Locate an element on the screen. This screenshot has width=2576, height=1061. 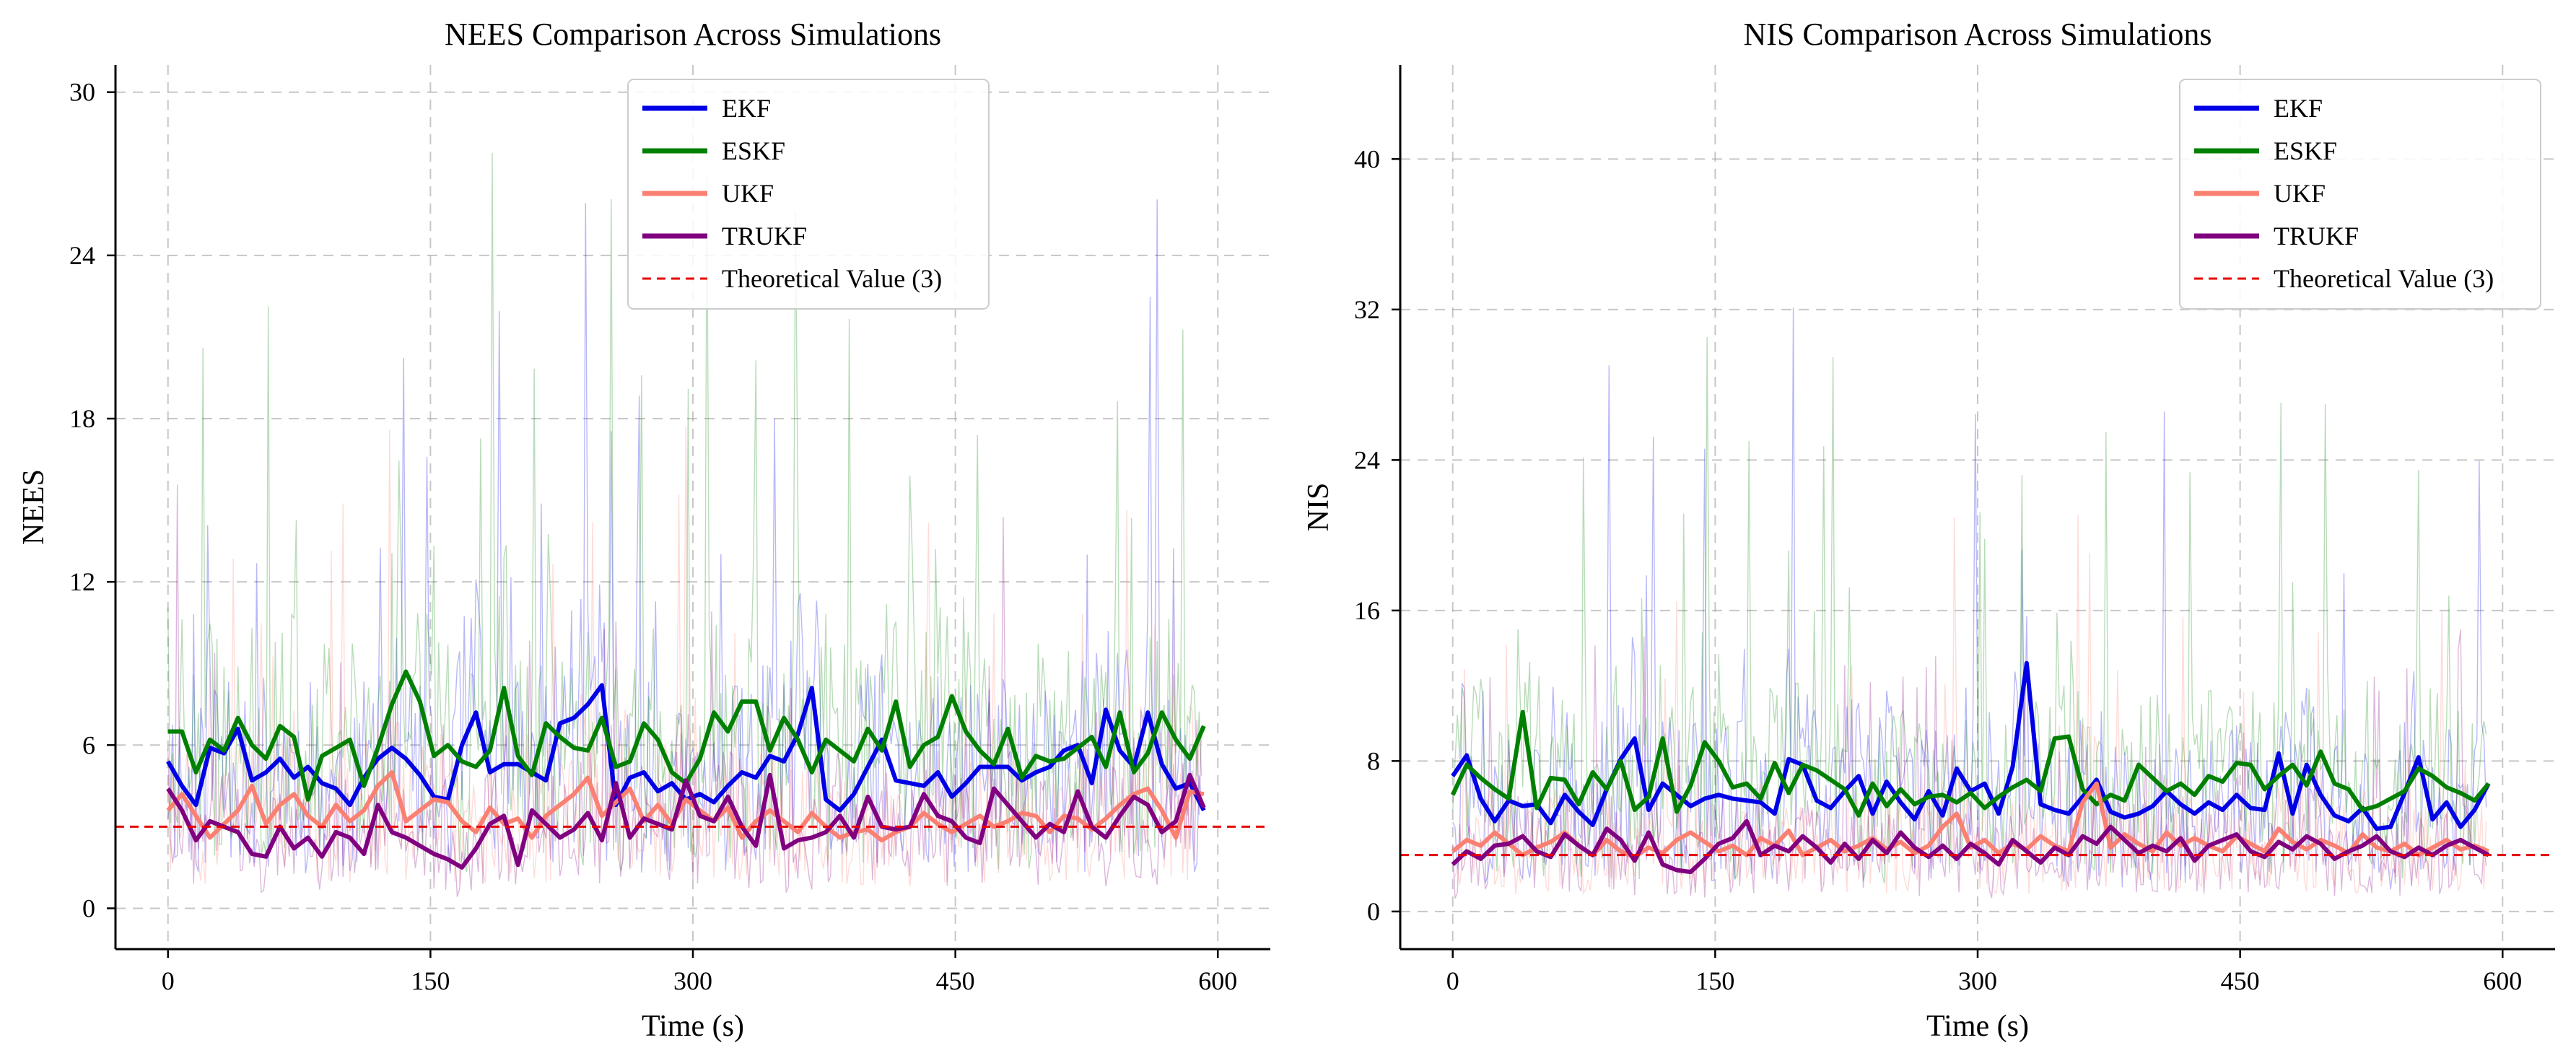
nees-legend-label: Theoretical Value (3) is located at coordinates (832, 278).